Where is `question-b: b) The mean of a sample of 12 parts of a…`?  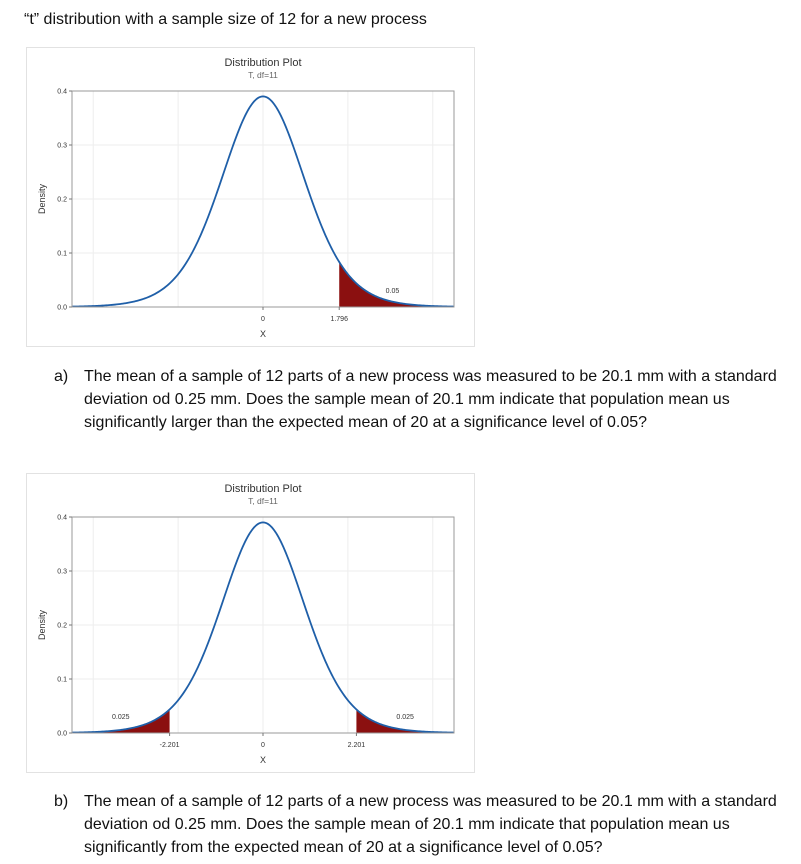 question-b: b) The mean of a sample of 12 parts of a… is located at coordinates (424, 824).